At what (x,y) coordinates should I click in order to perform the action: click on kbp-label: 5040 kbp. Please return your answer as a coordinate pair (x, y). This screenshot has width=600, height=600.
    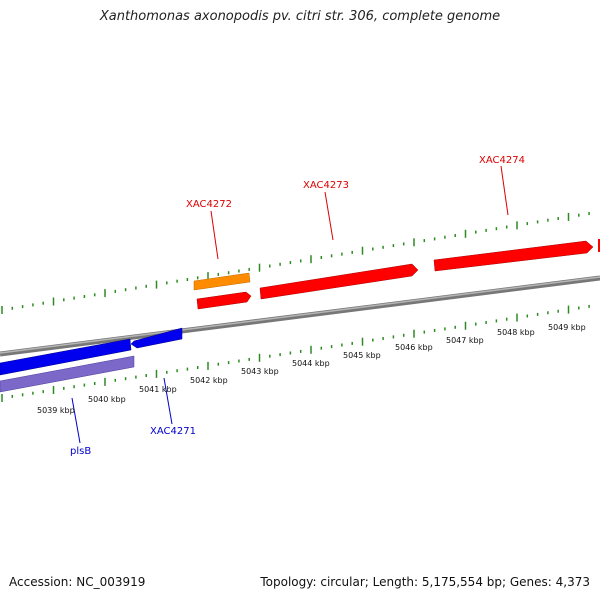
    Looking at the image, I should click on (107, 399).